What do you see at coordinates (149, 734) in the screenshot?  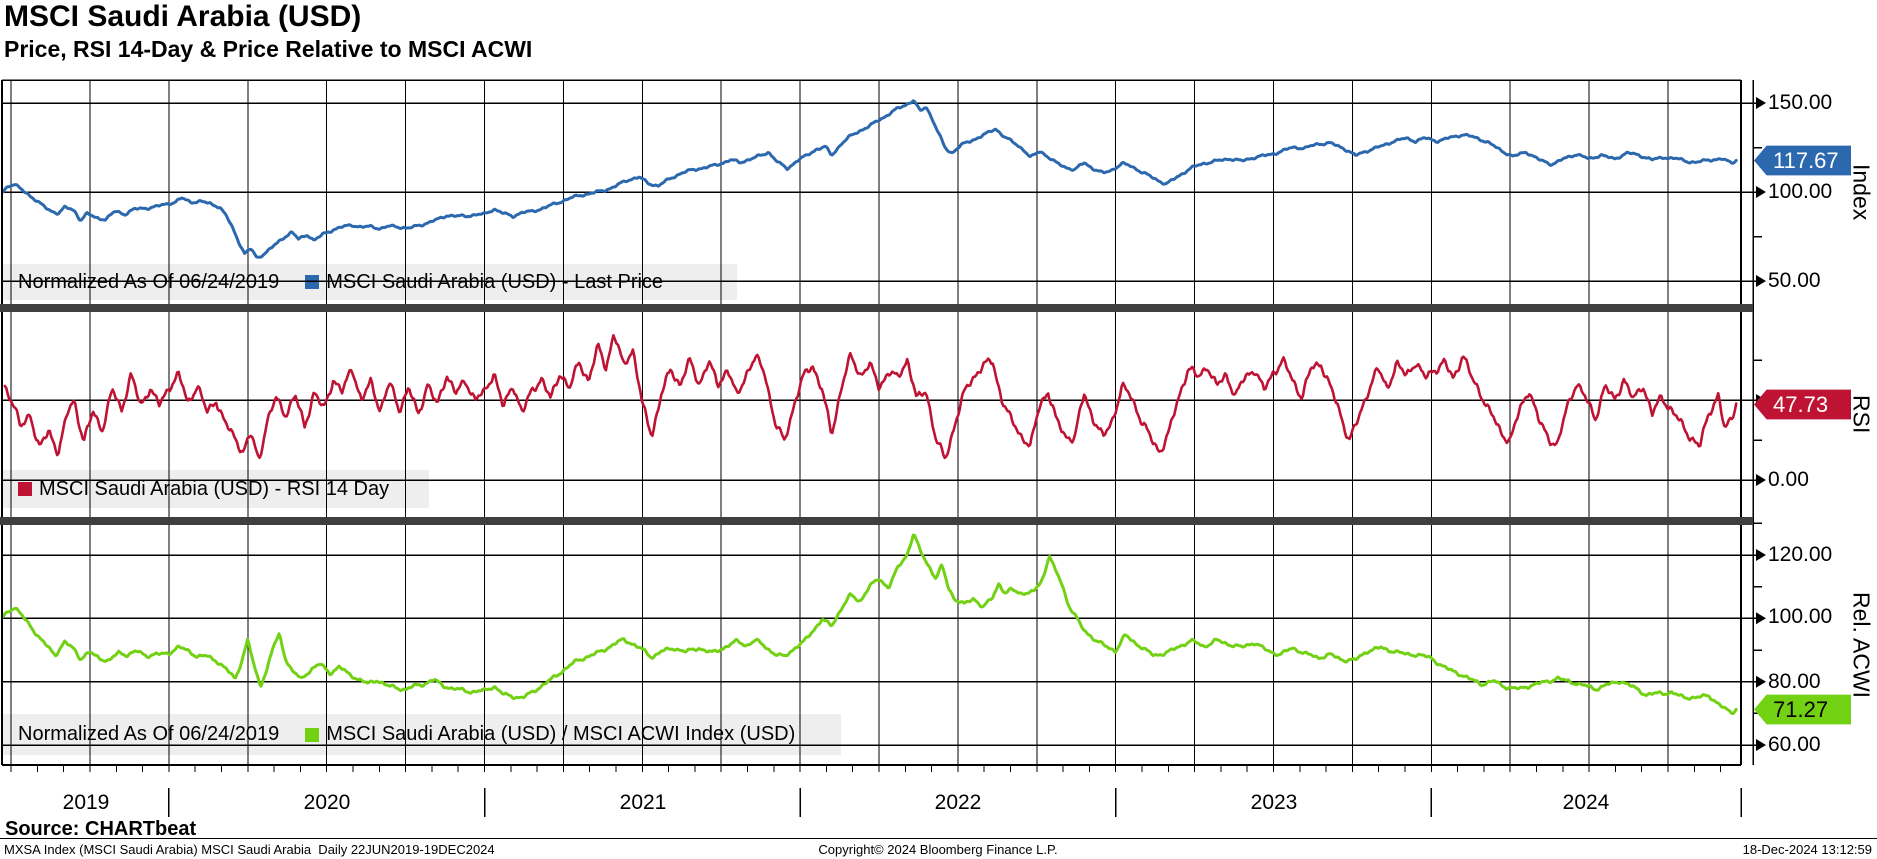 I see `legend-normalized-note-2: Normalized As Of 06/24/2019` at bounding box center [149, 734].